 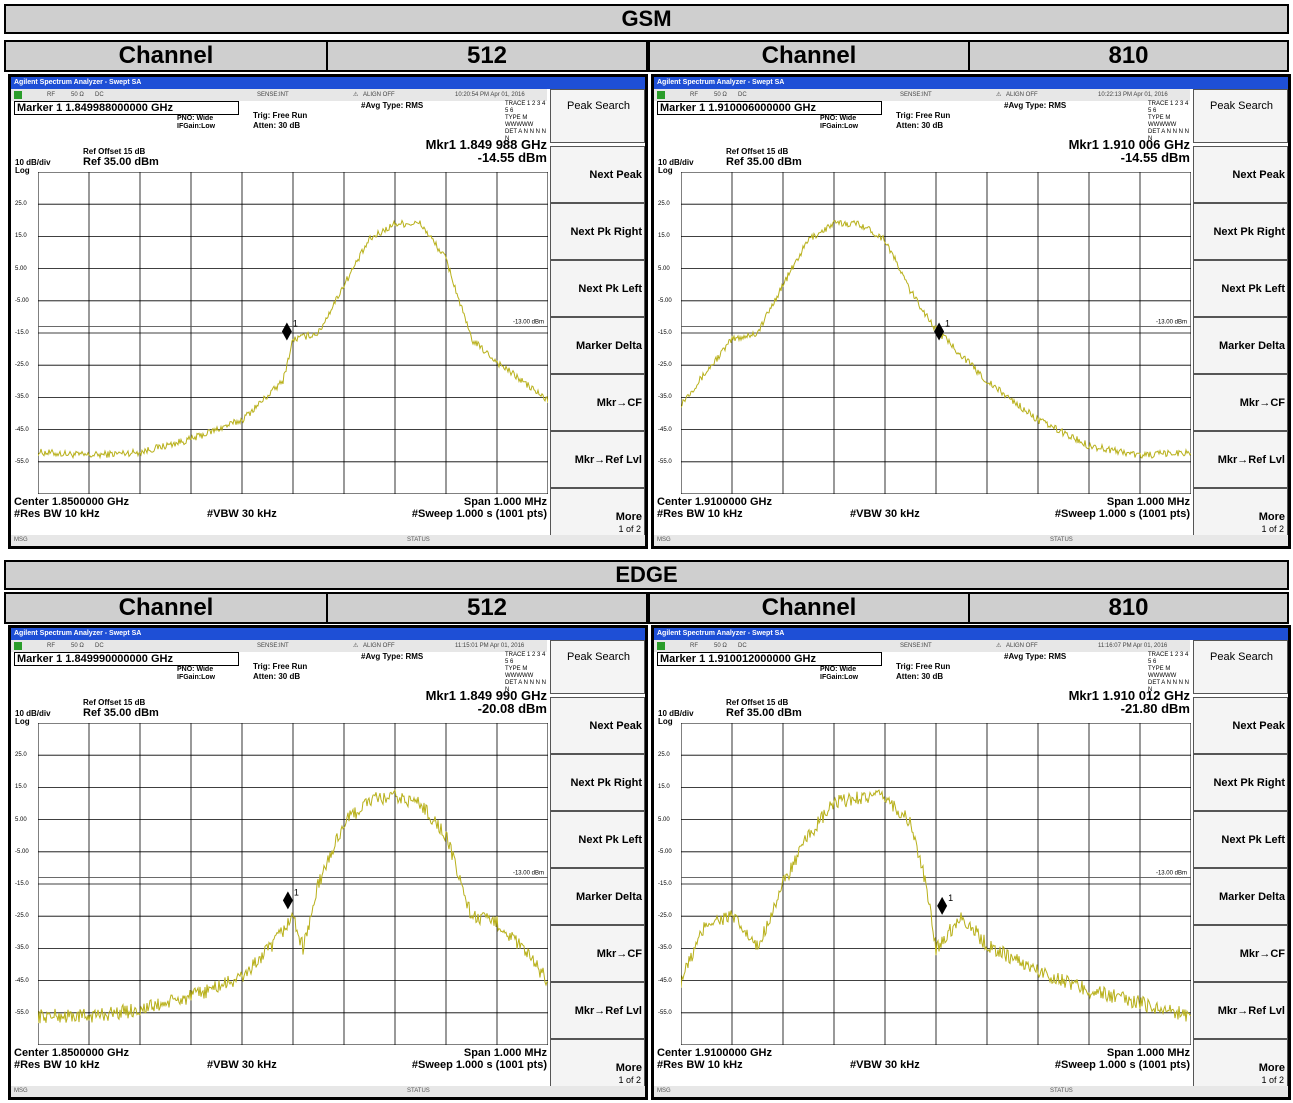 What do you see at coordinates (665, 461) in the screenshot?
I see `y-tick-label: -55.0` at bounding box center [665, 461].